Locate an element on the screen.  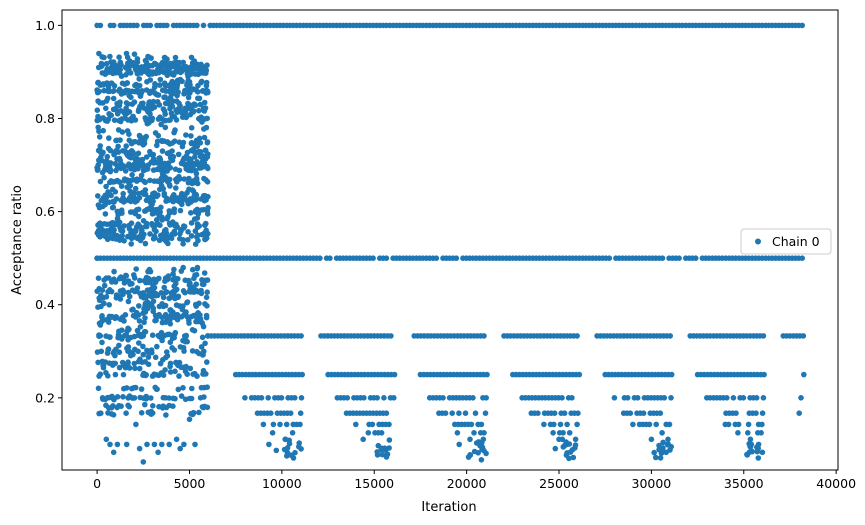
legend-box is located at coordinates (786, 241).